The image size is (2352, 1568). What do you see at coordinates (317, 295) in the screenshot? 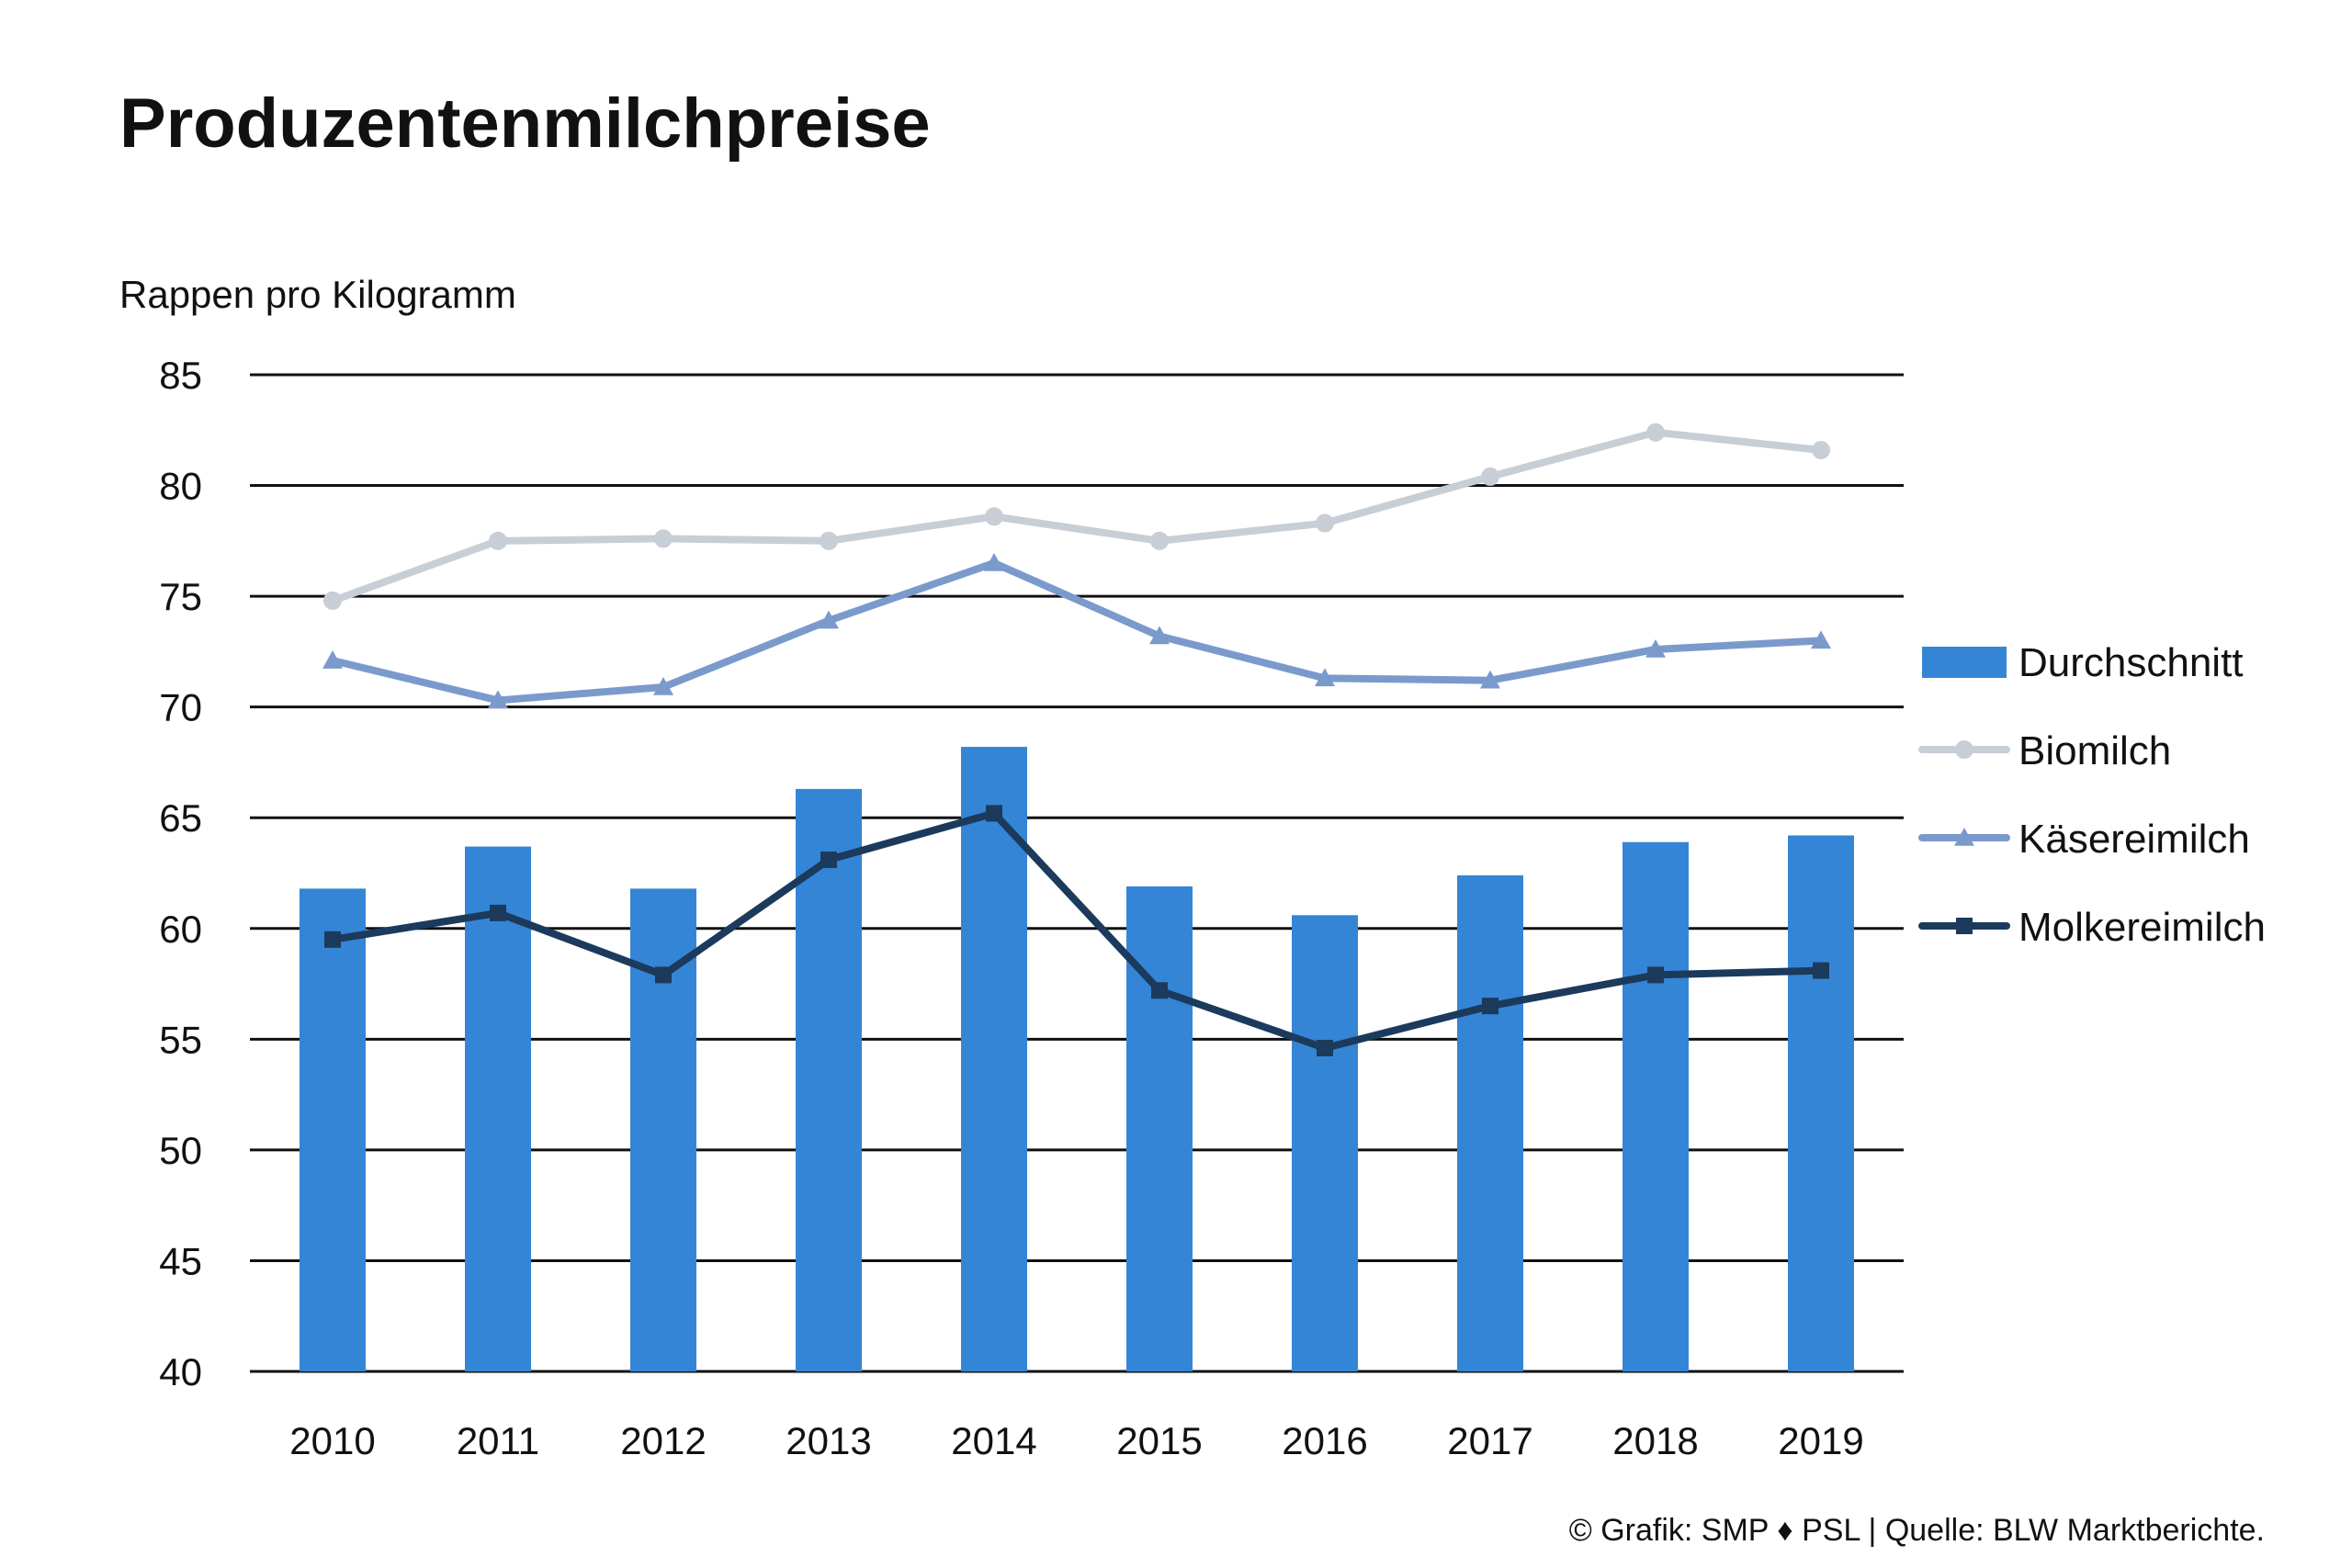
I see `y-axis-unit-label: Rappen pro Kilogramm` at bounding box center [317, 295].